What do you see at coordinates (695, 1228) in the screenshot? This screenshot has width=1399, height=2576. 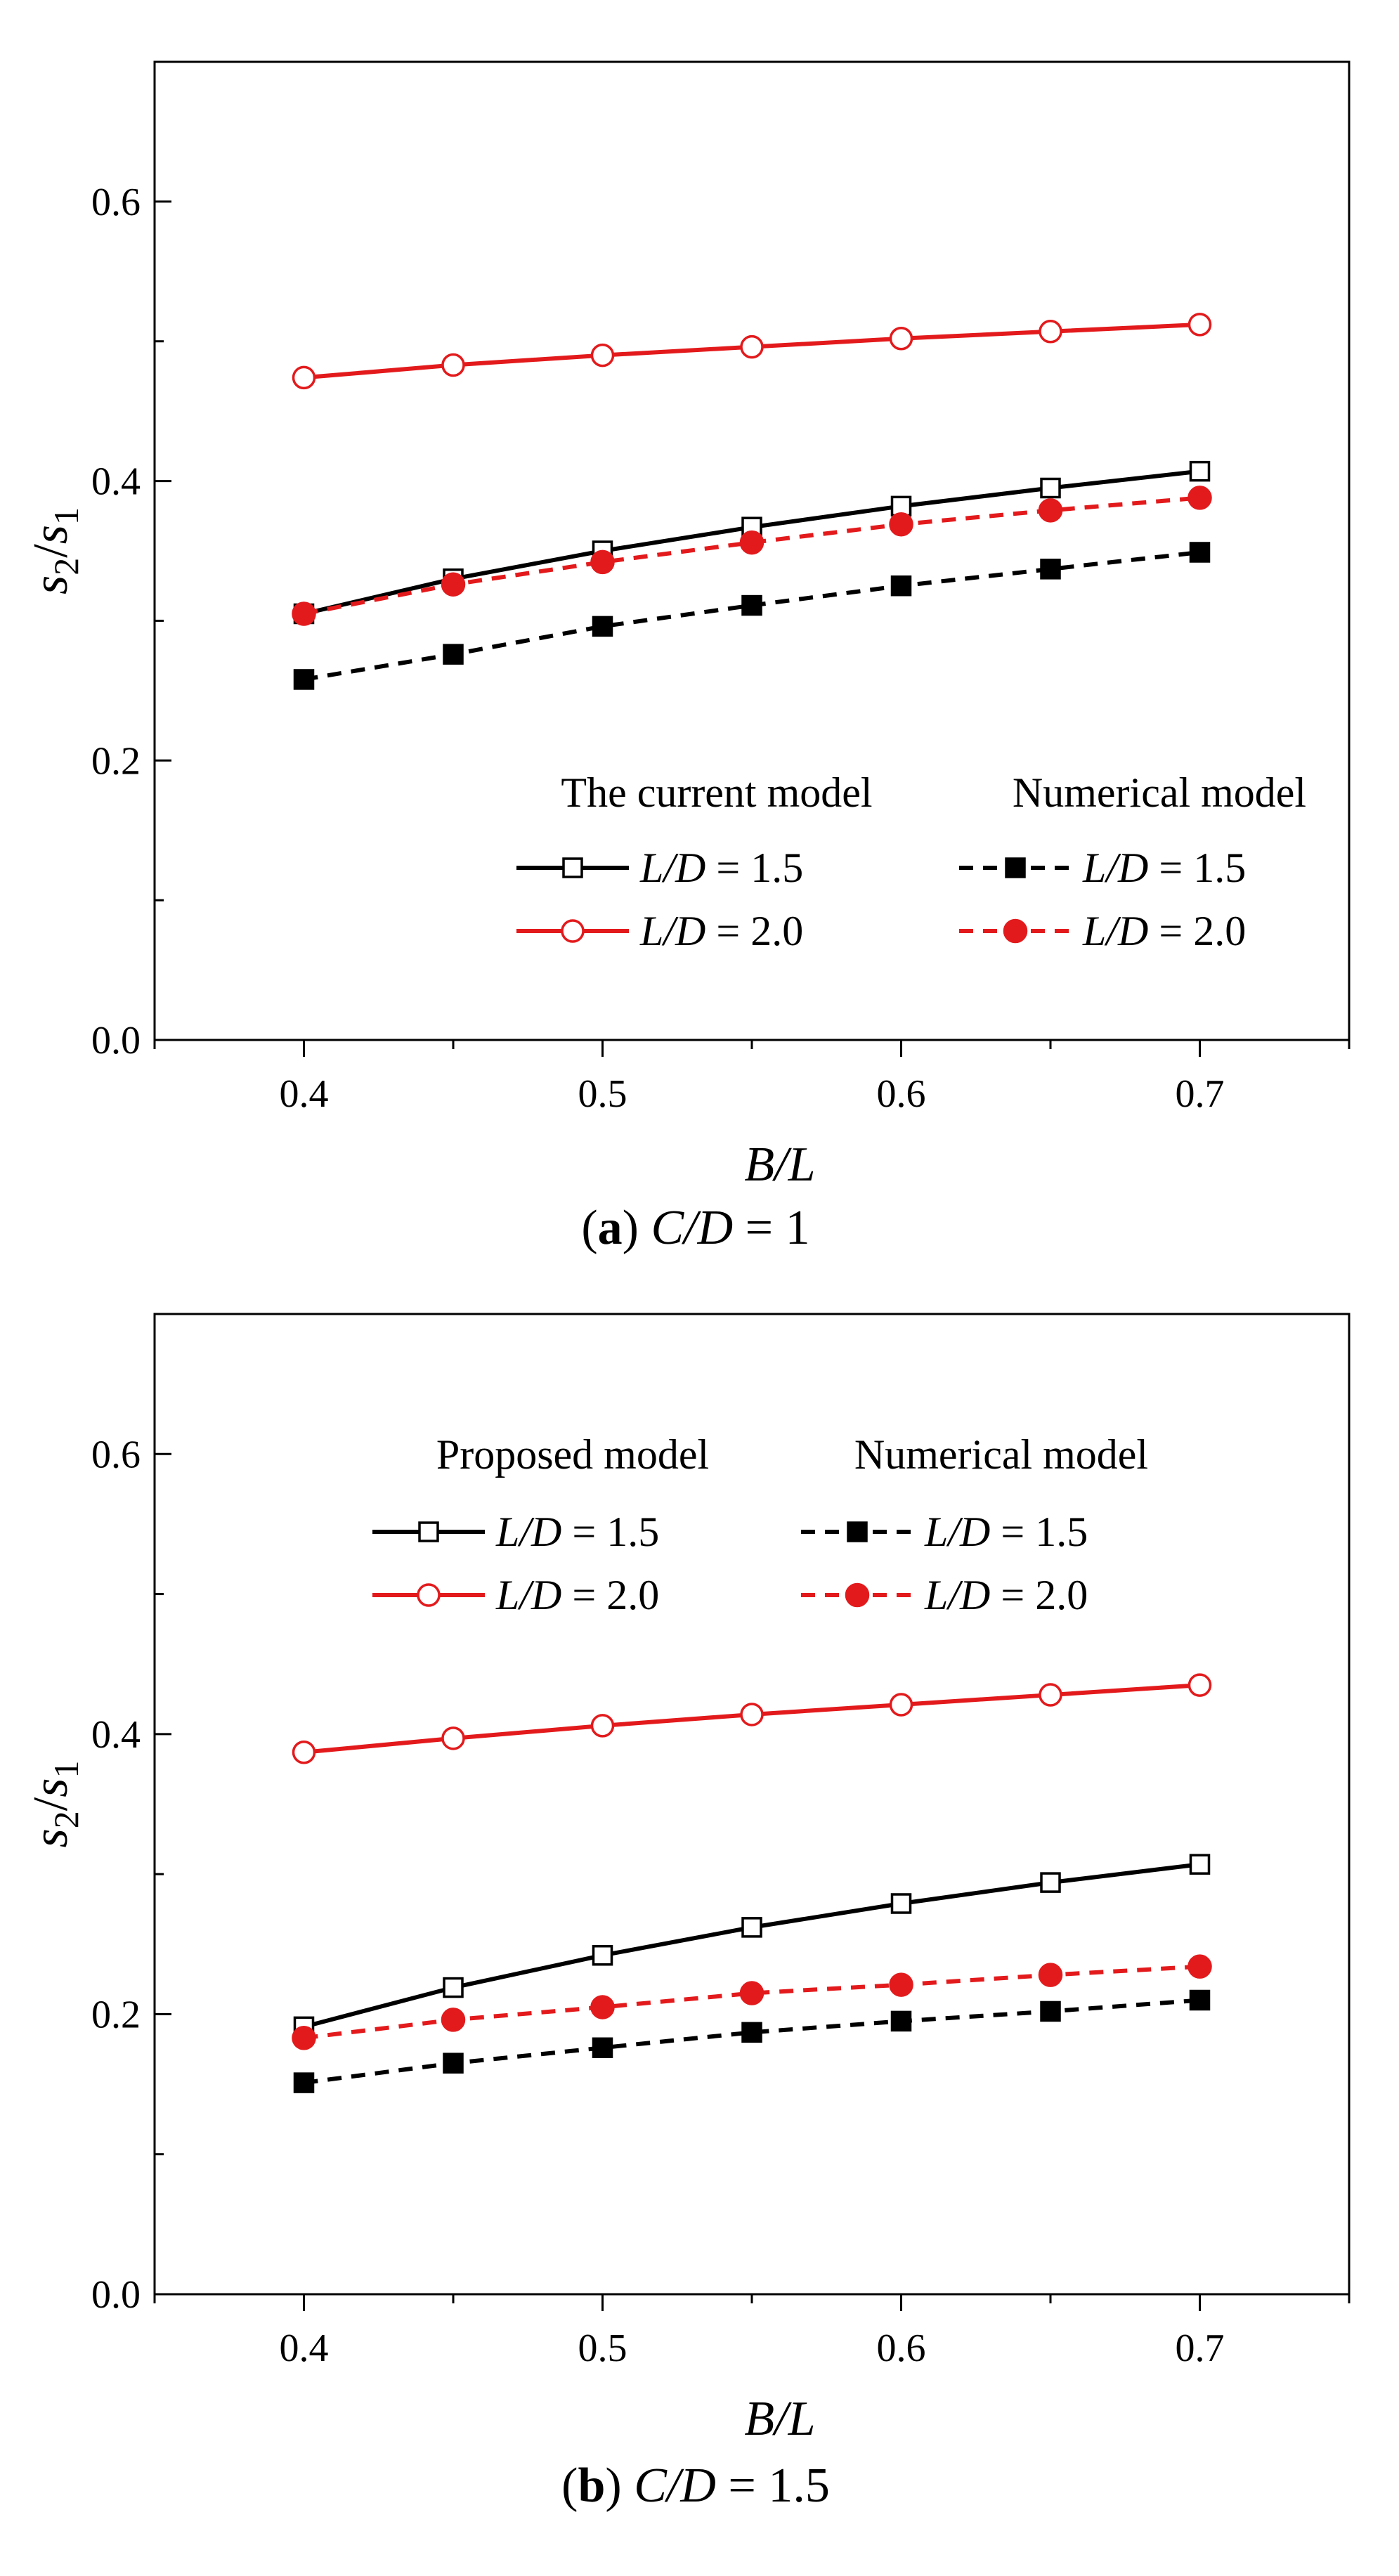 I see `panel-caption: (a) C/D = 1` at bounding box center [695, 1228].